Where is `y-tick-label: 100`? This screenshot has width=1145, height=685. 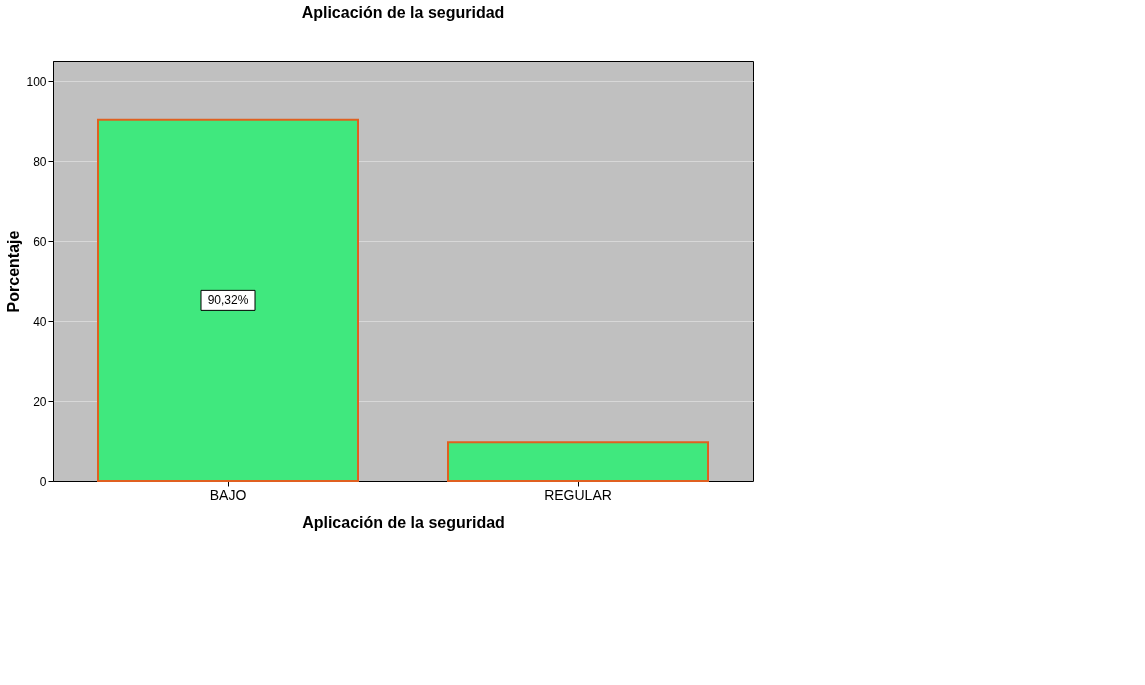 y-tick-label: 100 is located at coordinates (36, 81).